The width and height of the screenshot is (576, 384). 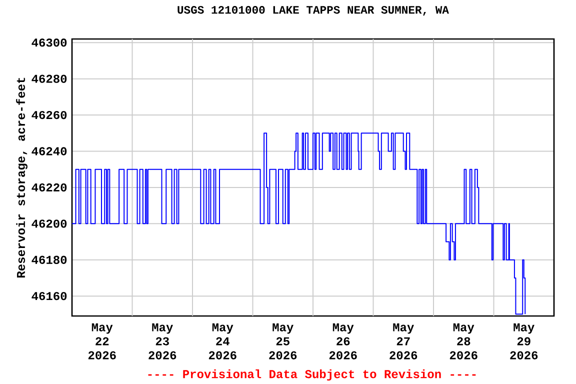 I want to click on y-tick-label: 46280, so click(x=49, y=78).